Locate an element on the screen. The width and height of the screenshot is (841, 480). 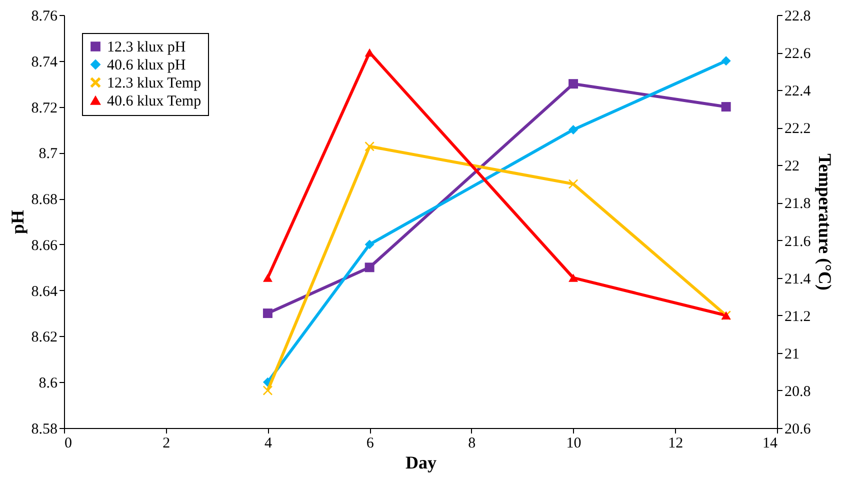
y2-tick-label: 22.2 is located at coordinates (797, 129).